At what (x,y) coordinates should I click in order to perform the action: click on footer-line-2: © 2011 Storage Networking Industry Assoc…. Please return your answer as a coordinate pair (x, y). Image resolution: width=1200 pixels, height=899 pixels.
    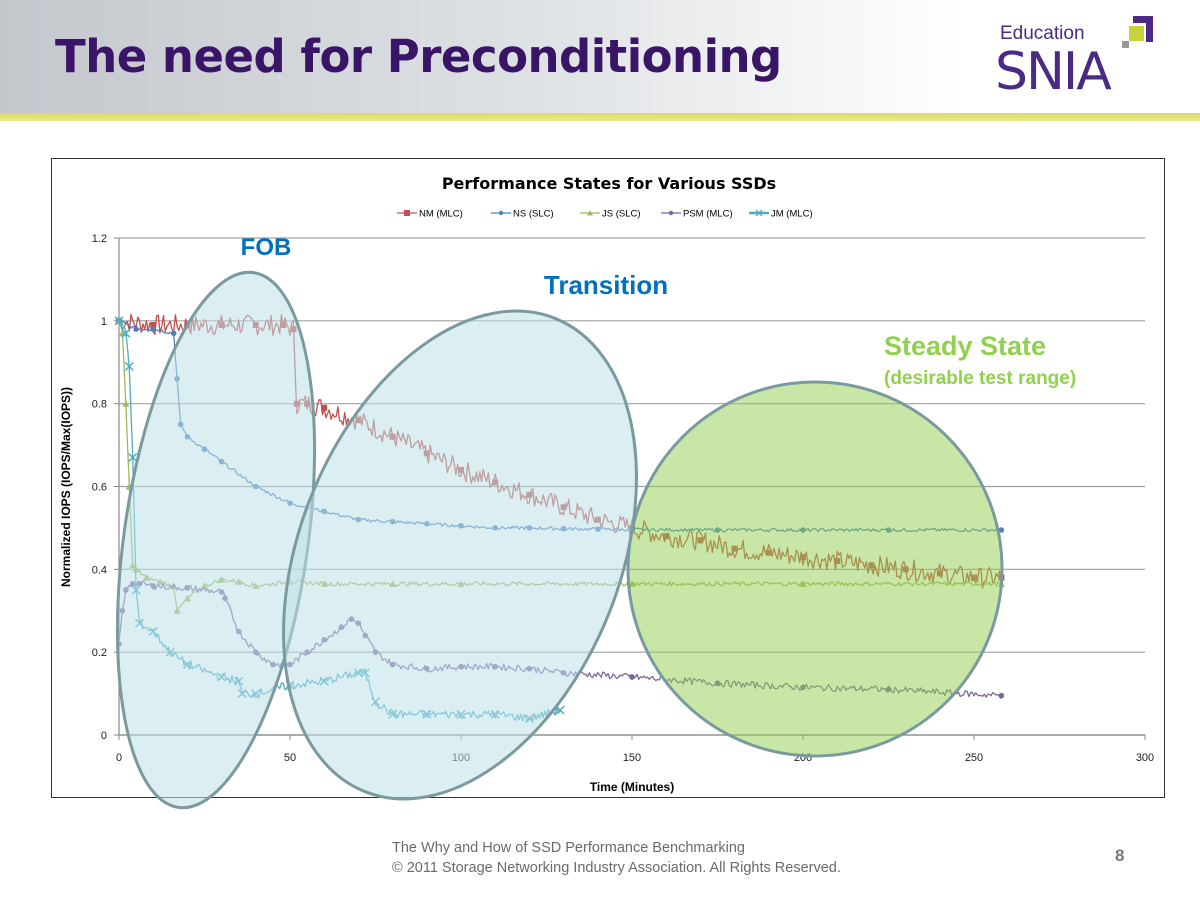
    Looking at the image, I should click on (616, 868).